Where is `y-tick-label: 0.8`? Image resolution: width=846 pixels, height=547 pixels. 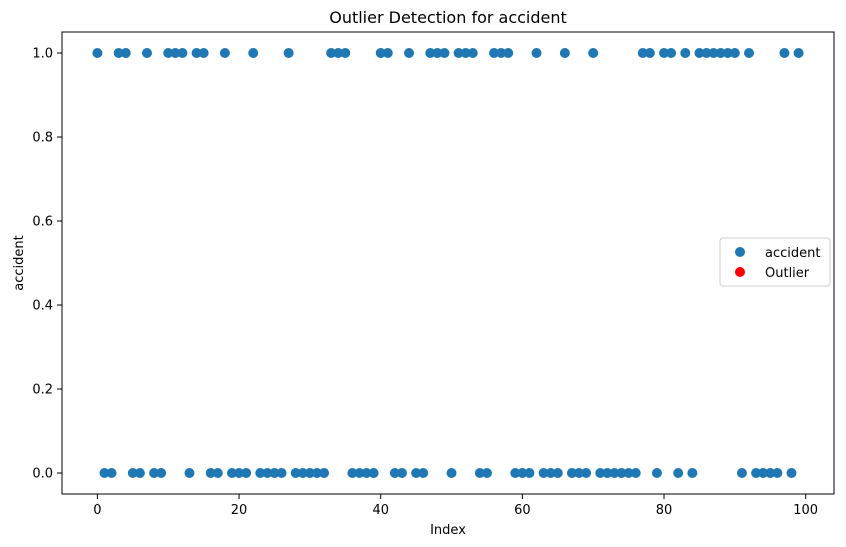
y-tick-label: 0.8 is located at coordinates (42, 138).